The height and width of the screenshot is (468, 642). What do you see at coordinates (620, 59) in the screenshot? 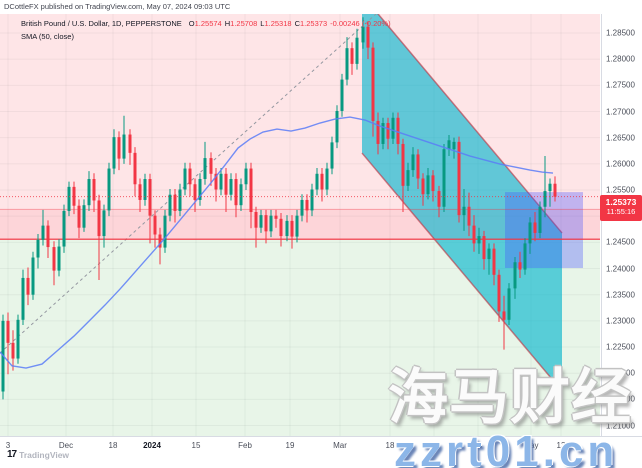
I see `price-axis-label: 1.28000` at bounding box center [620, 59].